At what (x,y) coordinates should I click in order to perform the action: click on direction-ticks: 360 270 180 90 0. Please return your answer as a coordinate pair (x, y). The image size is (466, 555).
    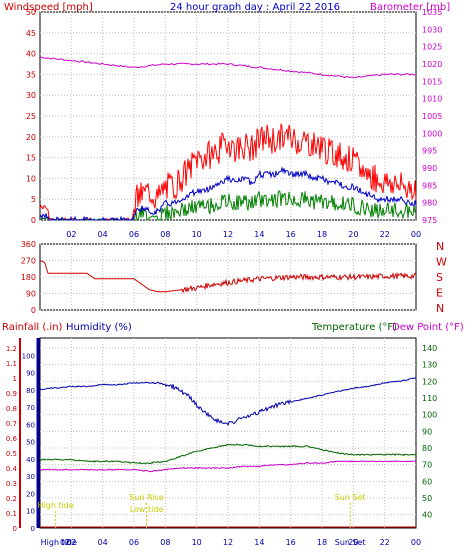
    Looking at the image, I should click on (28, 277).